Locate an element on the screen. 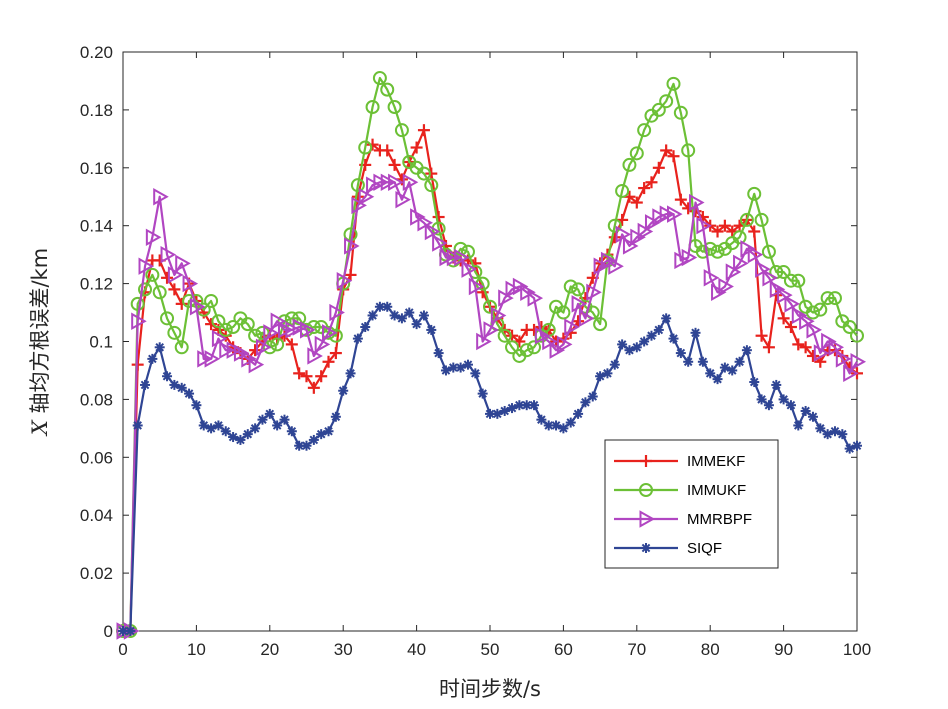 Image resolution: width=948 pixels, height=709 pixels. y-tick-label: 0.16 is located at coordinates (96, 168).